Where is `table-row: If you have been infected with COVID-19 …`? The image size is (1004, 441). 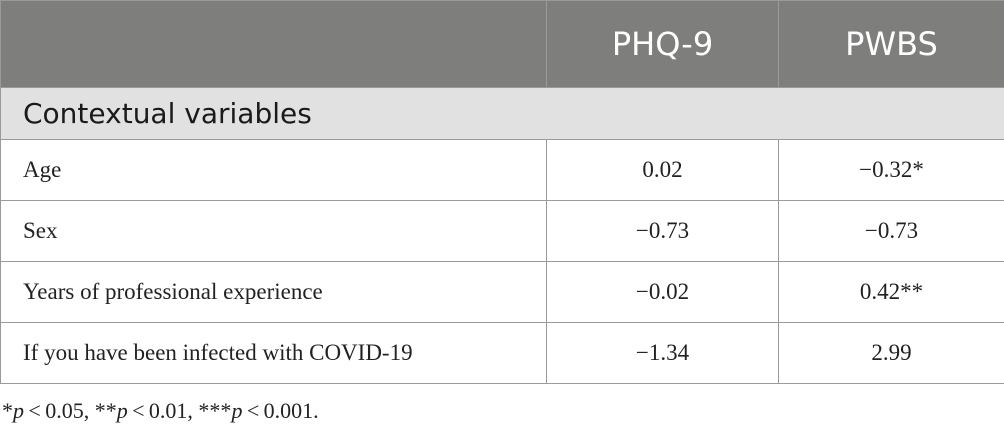 table-row: If you have been infected with COVID-19 … is located at coordinates (502, 353).